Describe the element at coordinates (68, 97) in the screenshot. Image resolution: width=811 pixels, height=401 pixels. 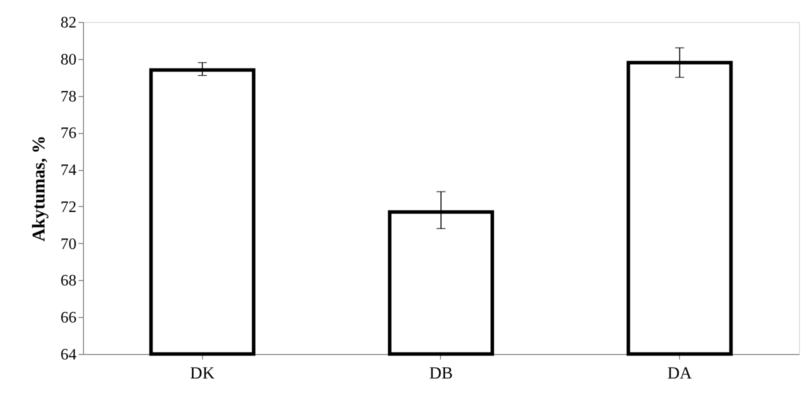
I see `y-tick-label: 78` at that location.